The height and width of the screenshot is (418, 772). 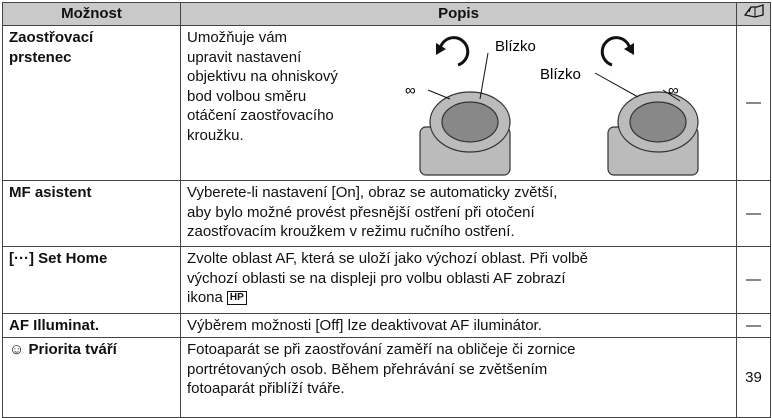 I want to click on description-text: fotoaparát přiblíží tváře., so click(x=266, y=388).